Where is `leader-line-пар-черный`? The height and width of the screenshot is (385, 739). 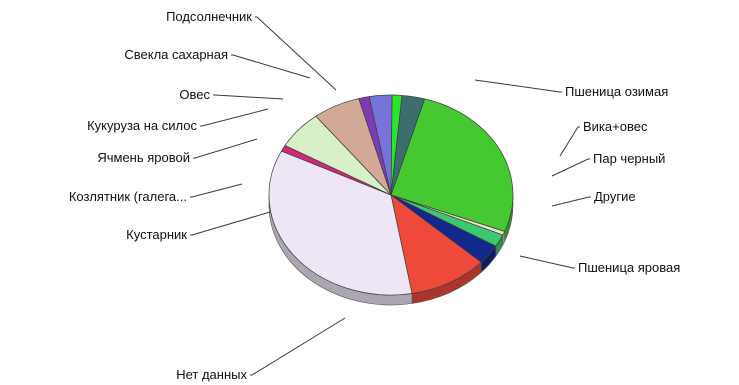 leader-line-пар-черный is located at coordinates (570, 167).